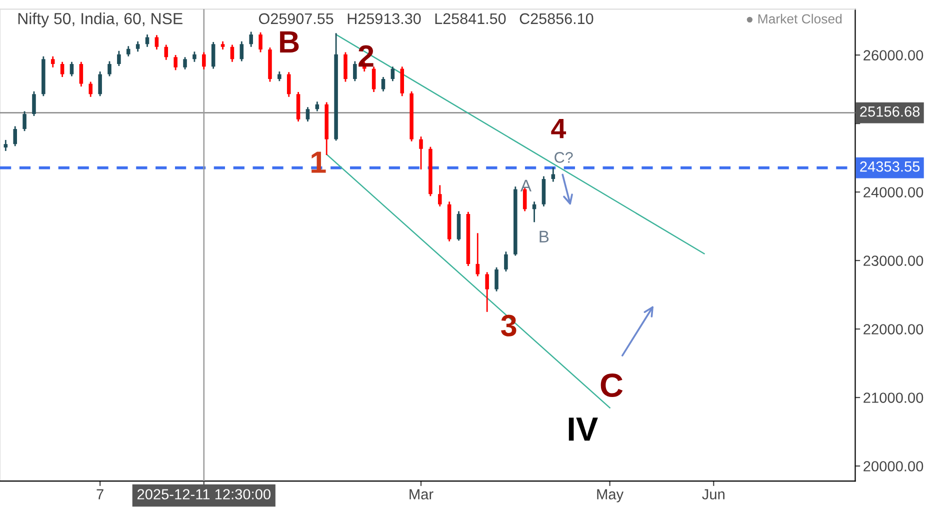  I want to click on y-tick-label: 21000.00, so click(894, 397).